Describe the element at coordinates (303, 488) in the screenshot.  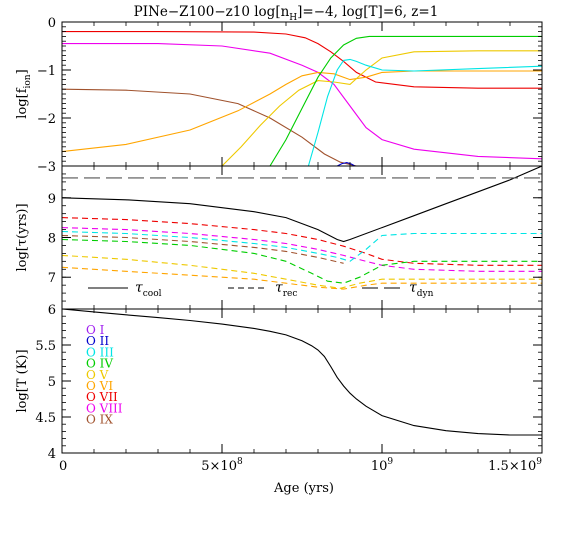
I see `x-axis-label: Age (yrs)` at that location.